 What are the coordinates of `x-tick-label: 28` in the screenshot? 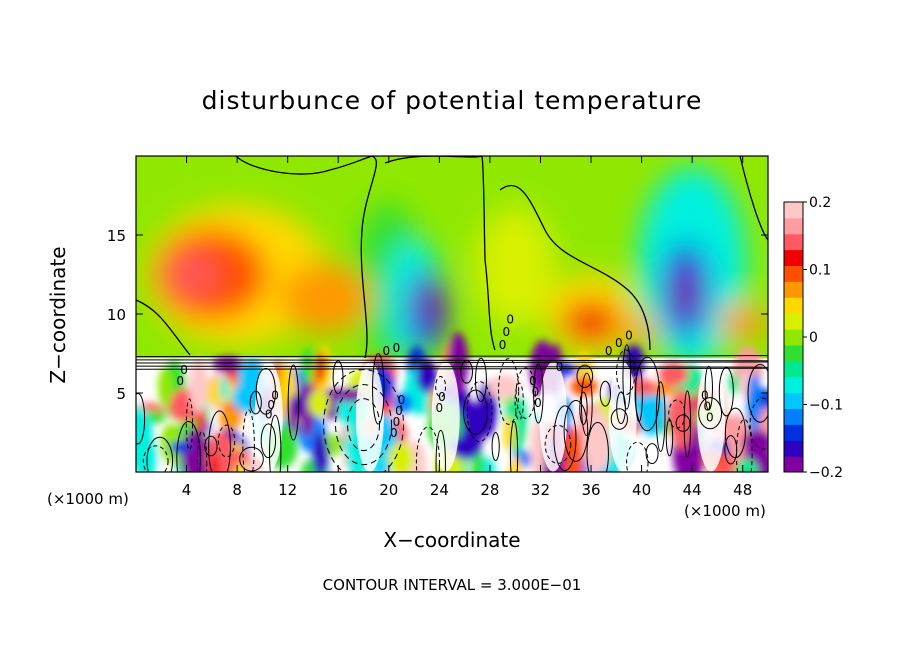 It's located at (489, 490).